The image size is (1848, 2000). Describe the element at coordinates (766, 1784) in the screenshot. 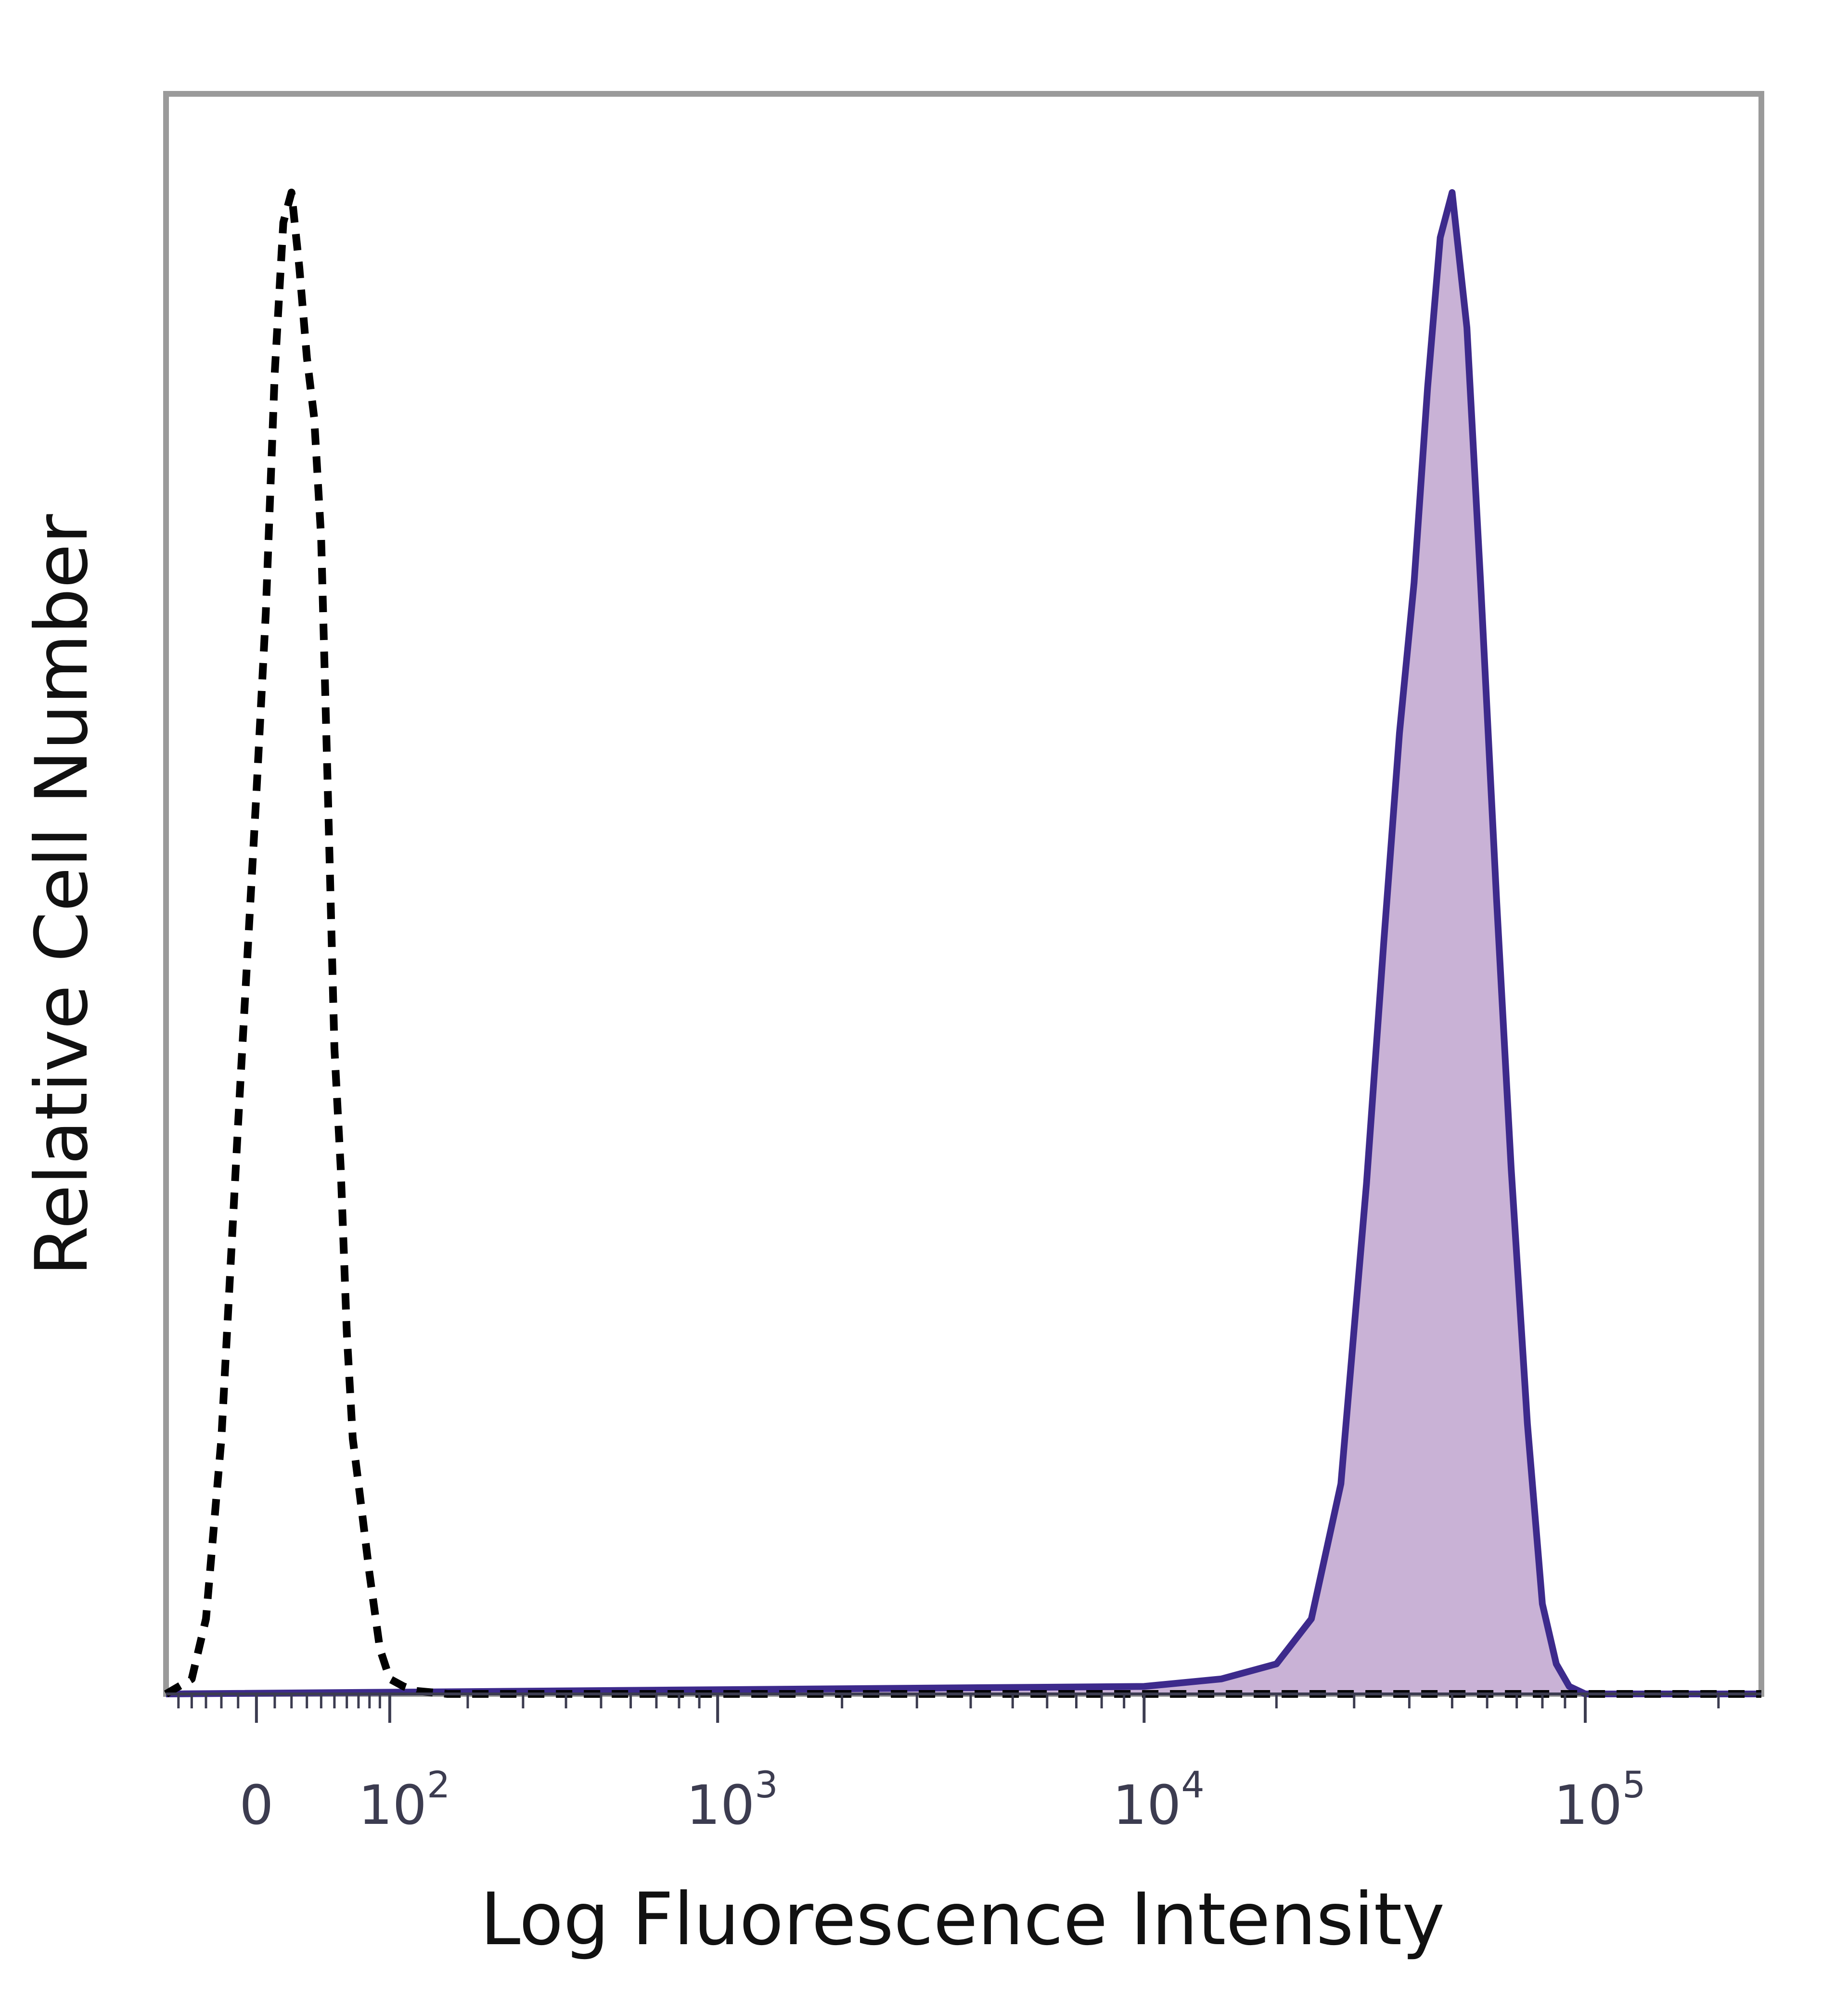

I see `x-tick-label-exponent: 3` at that location.